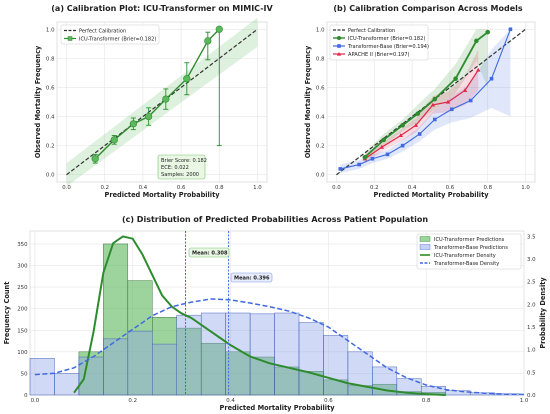 Image resolution: width=550 pixels, height=414 pixels. I want to click on panel-c-legend-tb-dens: Transformer-Base Density, so click(466, 264).